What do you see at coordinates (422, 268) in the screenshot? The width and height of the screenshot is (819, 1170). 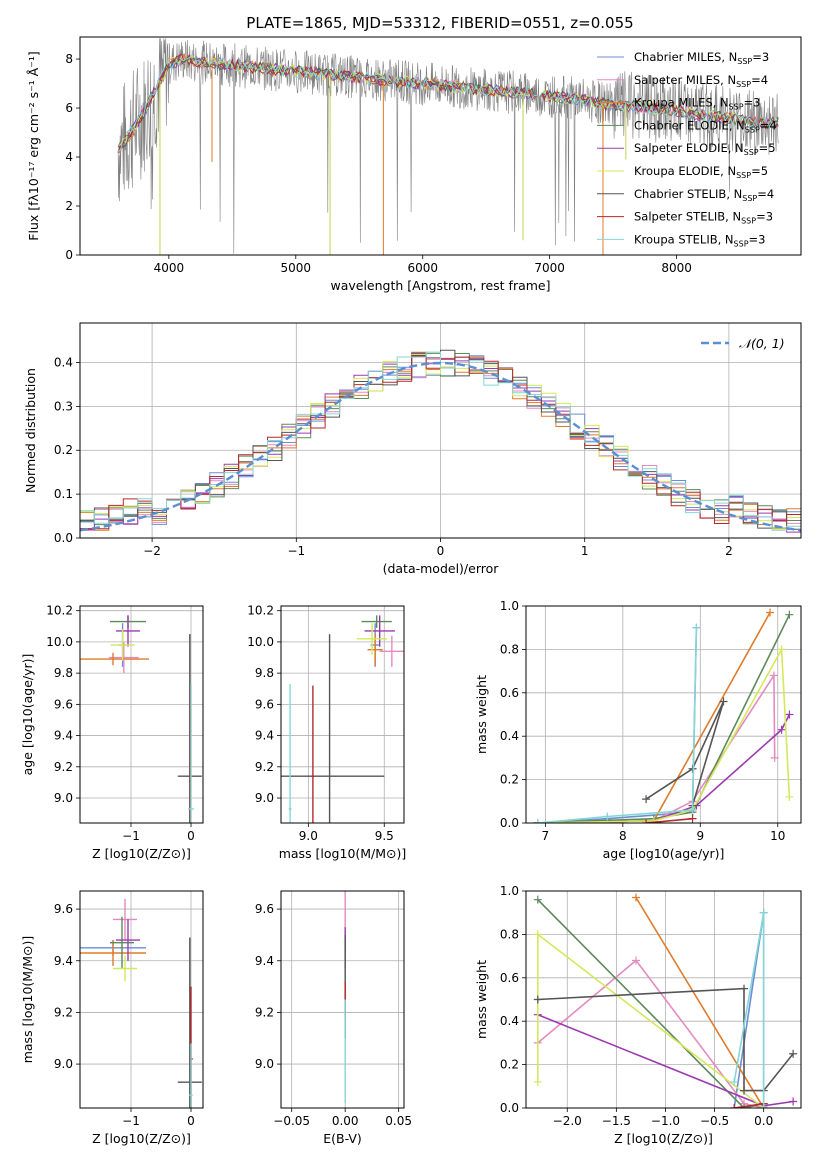 I see `x-tick-label: 6000` at bounding box center [422, 268].